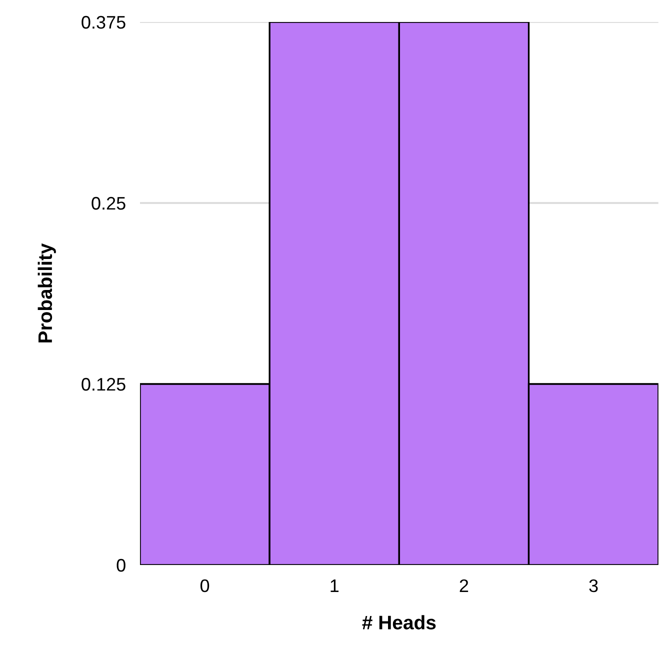 The height and width of the screenshot is (651, 659). I want to click on y-tick-label: 0.375, so click(104, 22).